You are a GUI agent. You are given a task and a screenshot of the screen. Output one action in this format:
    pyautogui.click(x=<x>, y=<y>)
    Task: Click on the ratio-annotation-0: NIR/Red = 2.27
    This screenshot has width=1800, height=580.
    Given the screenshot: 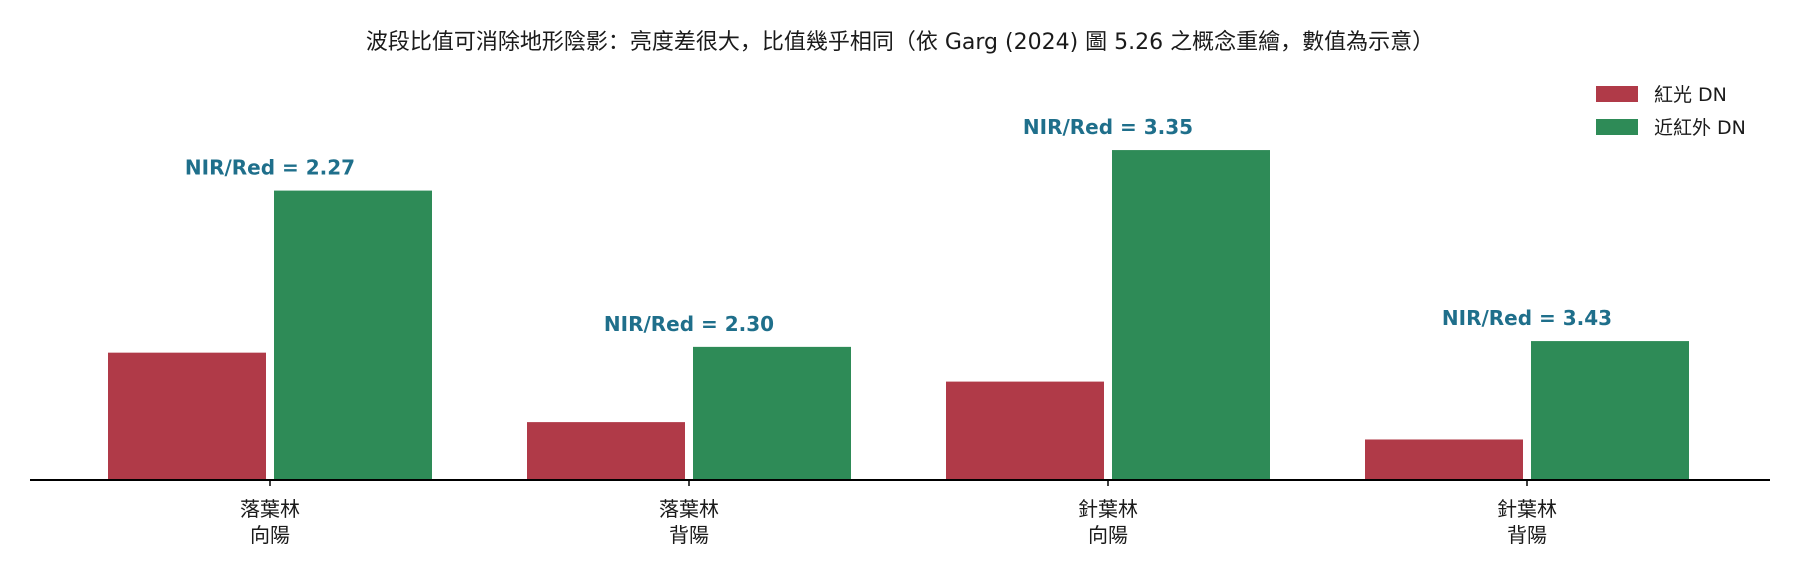 What is the action you would take?
    pyautogui.click(x=270, y=168)
    